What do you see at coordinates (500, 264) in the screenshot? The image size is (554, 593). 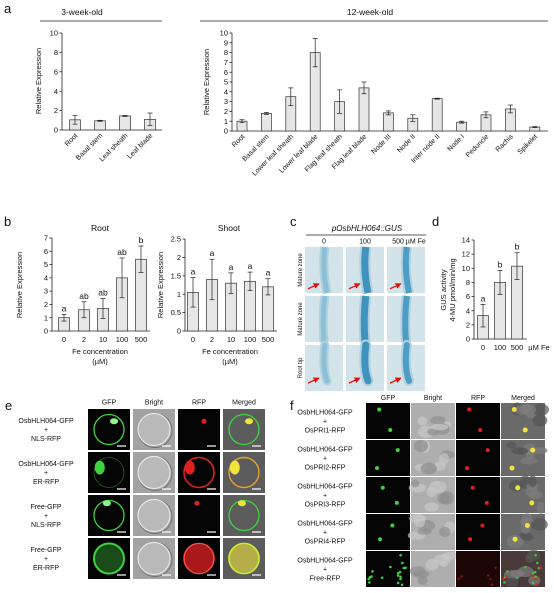 I see `significance-letter: b` at bounding box center [500, 264].